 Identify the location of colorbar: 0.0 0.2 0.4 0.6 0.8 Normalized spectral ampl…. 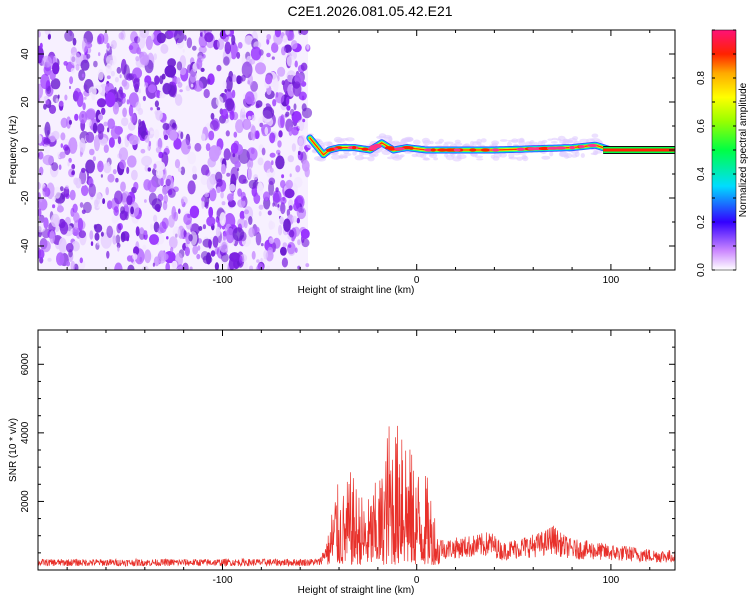
(722, 153).